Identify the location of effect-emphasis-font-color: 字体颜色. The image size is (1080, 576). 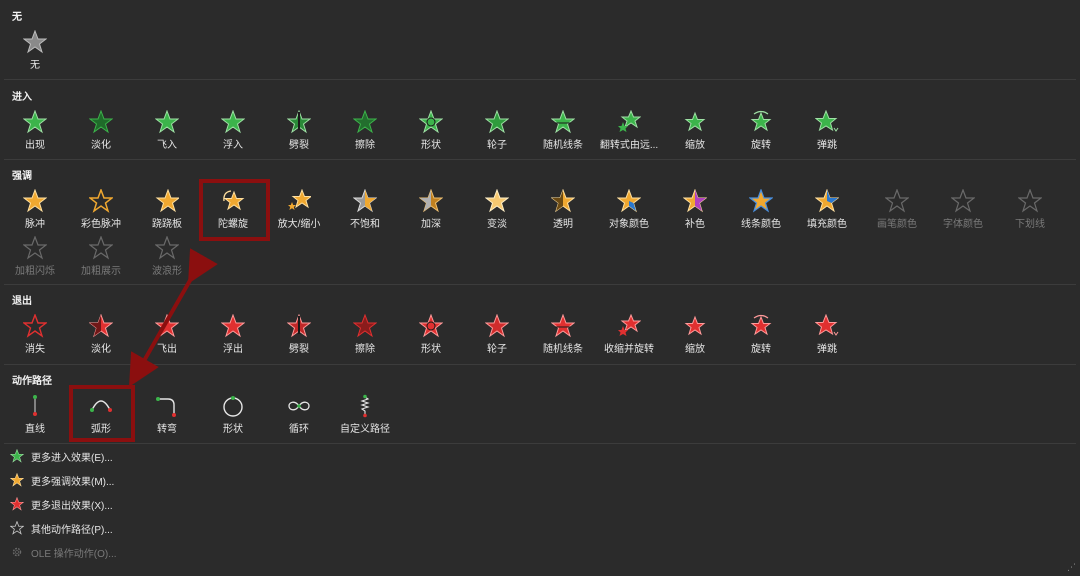
(963, 211).